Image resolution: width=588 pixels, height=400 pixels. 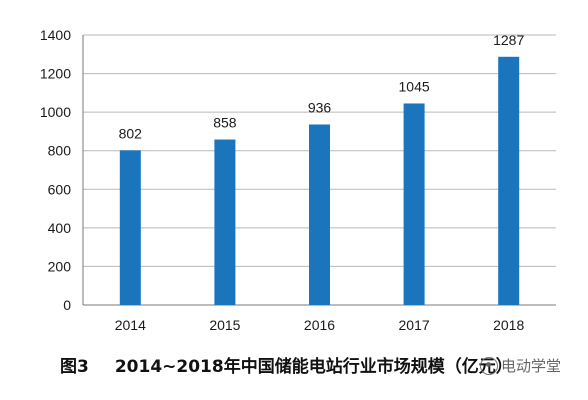 What do you see at coordinates (55, 170) in the screenshot?
I see `y-axis-ticks: 0 200 400 600 800 1000 1200 1400` at bounding box center [55, 170].